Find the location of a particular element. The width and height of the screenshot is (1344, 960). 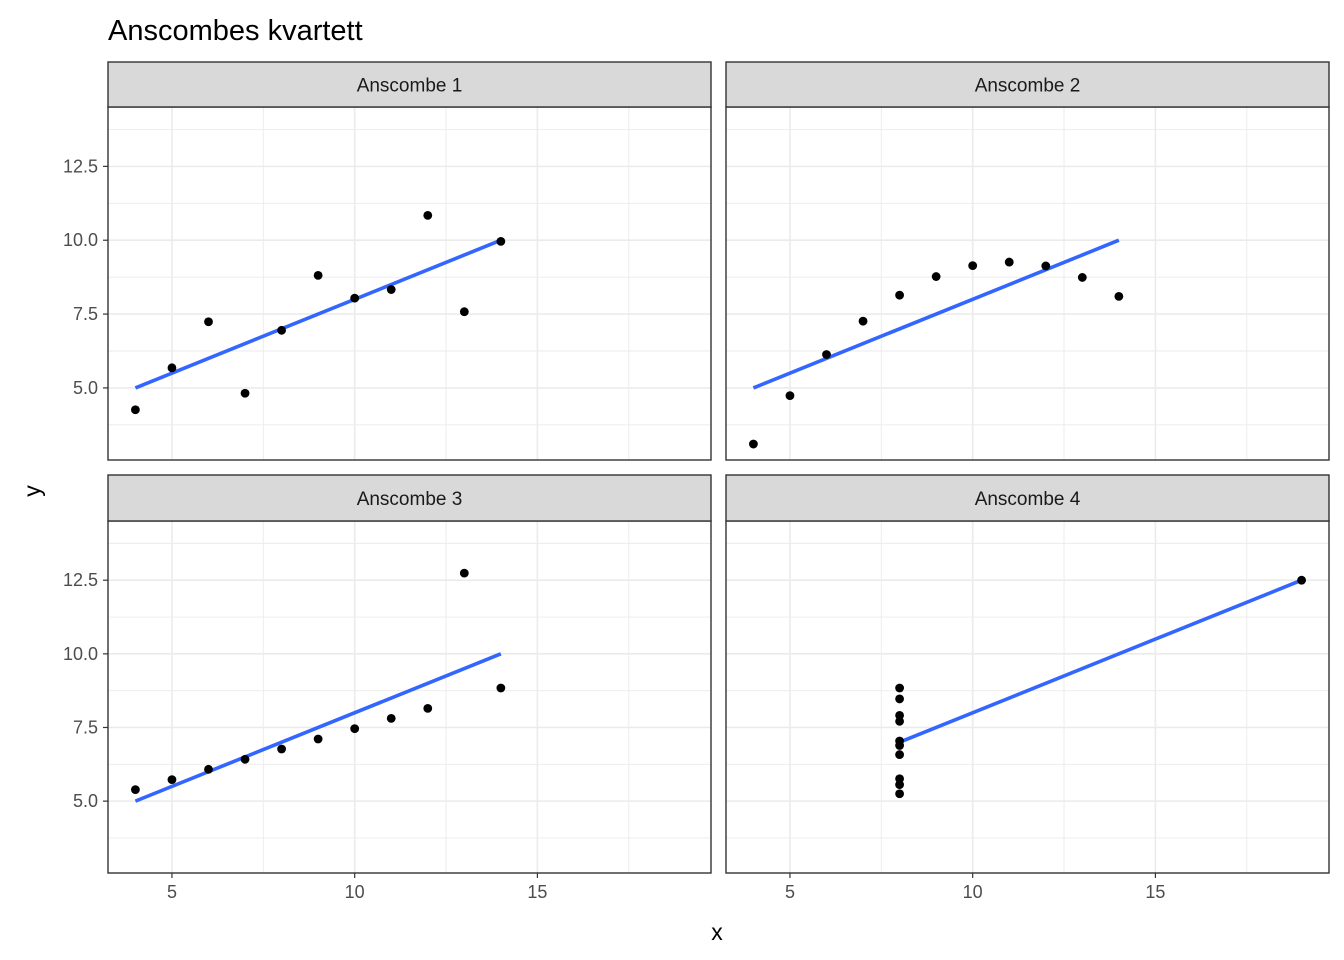

facet-strip-label: Anscombe 3 is located at coordinates (410, 499).